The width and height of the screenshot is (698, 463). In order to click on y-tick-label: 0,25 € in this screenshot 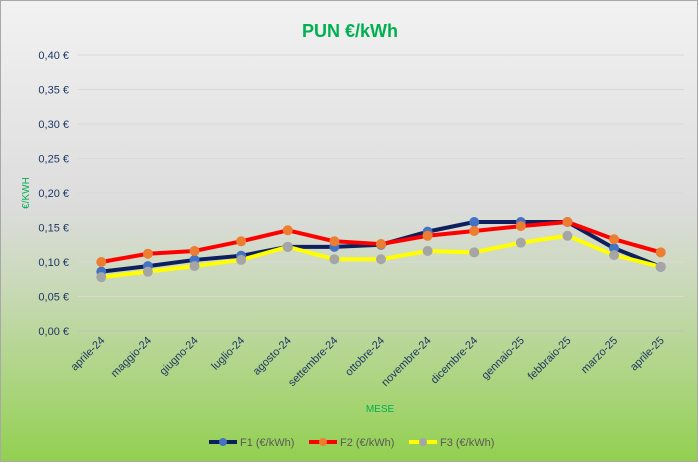, I will do `click(53, 160)`.